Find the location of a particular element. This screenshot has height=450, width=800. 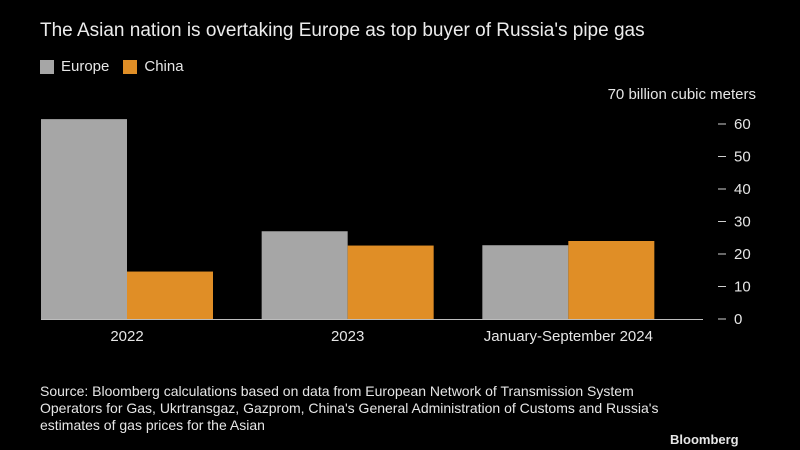

x-tick-label-1: 2023 is located at coordinates (347, 336).